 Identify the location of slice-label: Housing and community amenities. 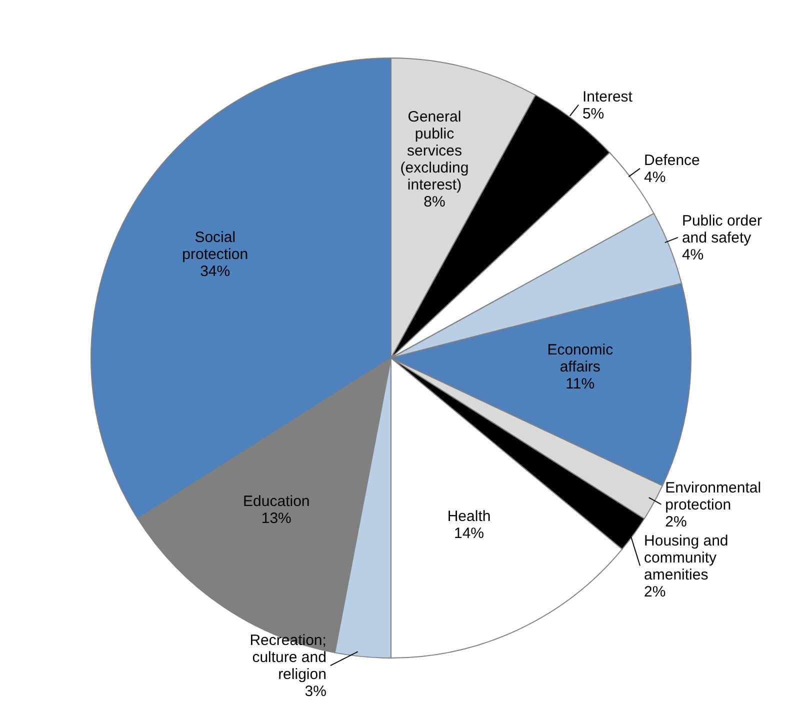
(686, 558).